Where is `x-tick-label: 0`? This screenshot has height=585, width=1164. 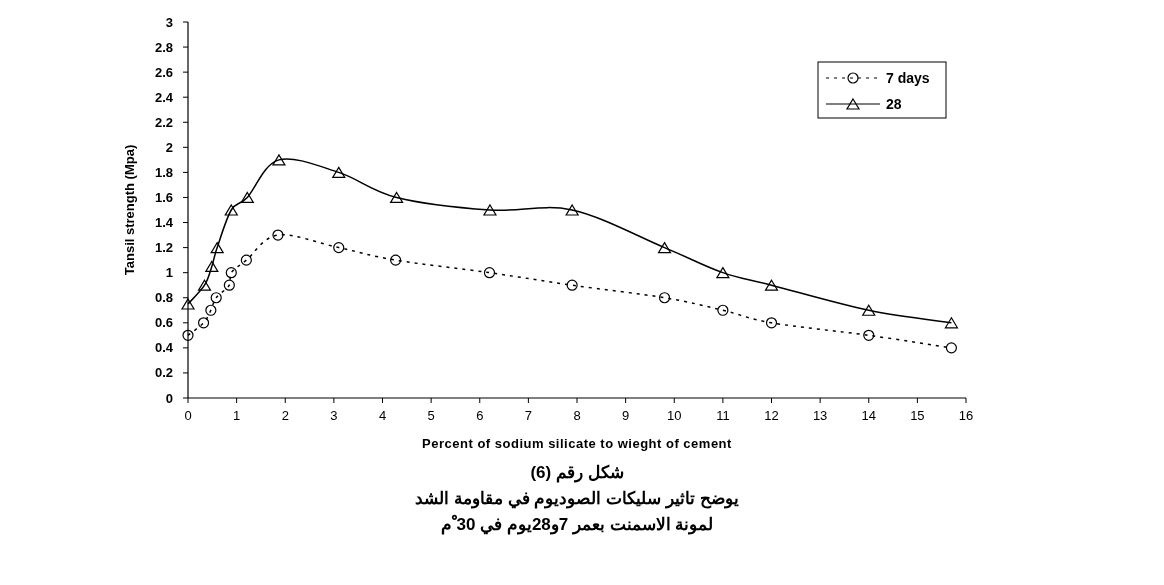 x-tick-label: 0 is located at coordinates (188, 415).